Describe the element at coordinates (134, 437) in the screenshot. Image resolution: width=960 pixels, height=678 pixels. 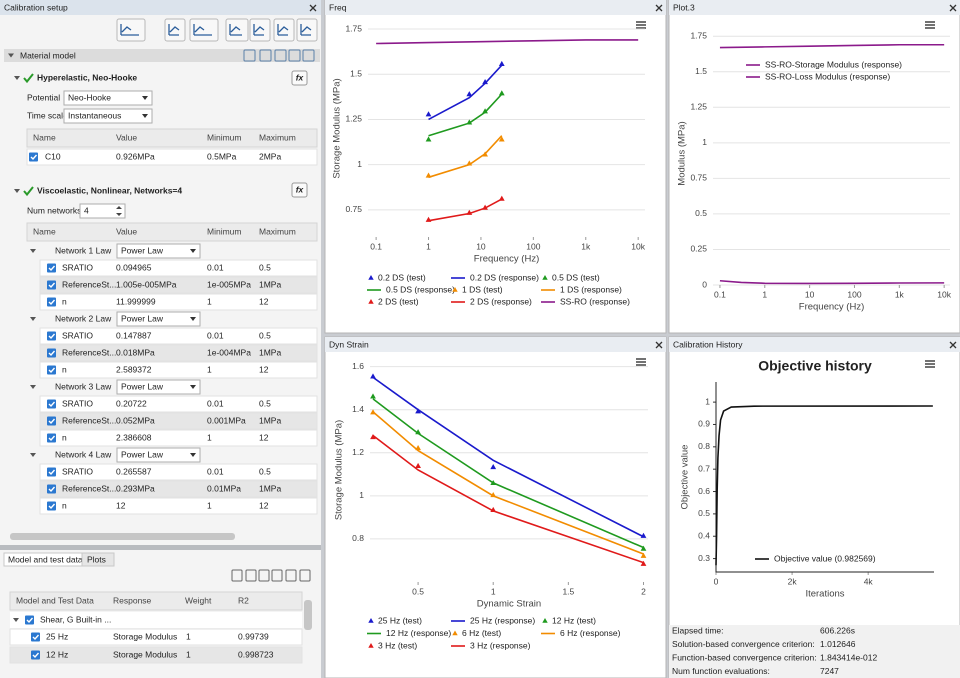
I see `table-cell: 2.386608` at that location.